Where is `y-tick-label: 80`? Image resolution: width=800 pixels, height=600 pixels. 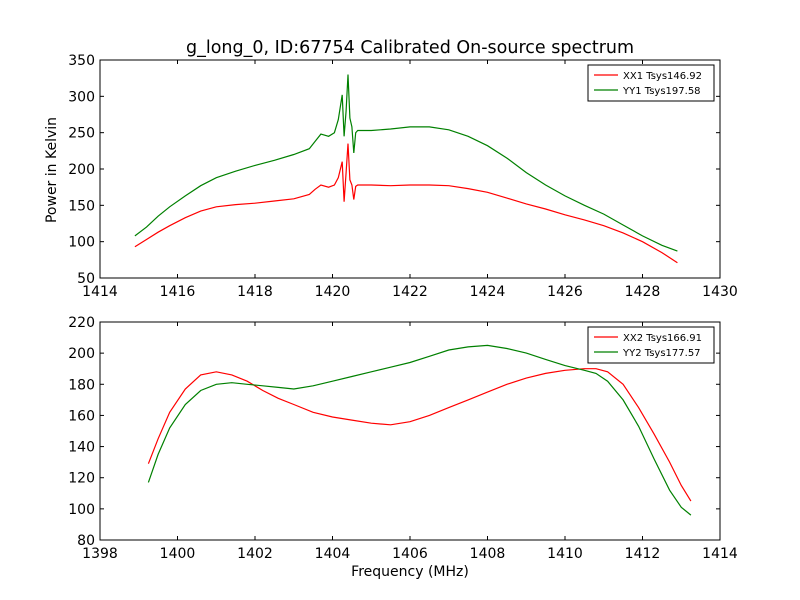 y-tick-label: 80 is located at coordinates (86, 541).